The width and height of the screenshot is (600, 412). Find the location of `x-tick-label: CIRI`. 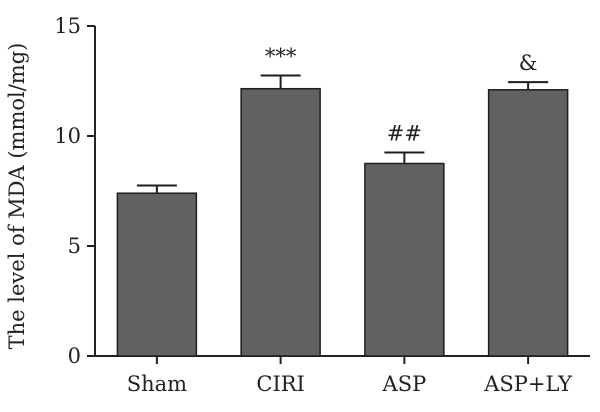

x-tick-label: CIRI is located at coordinates (280, 384).